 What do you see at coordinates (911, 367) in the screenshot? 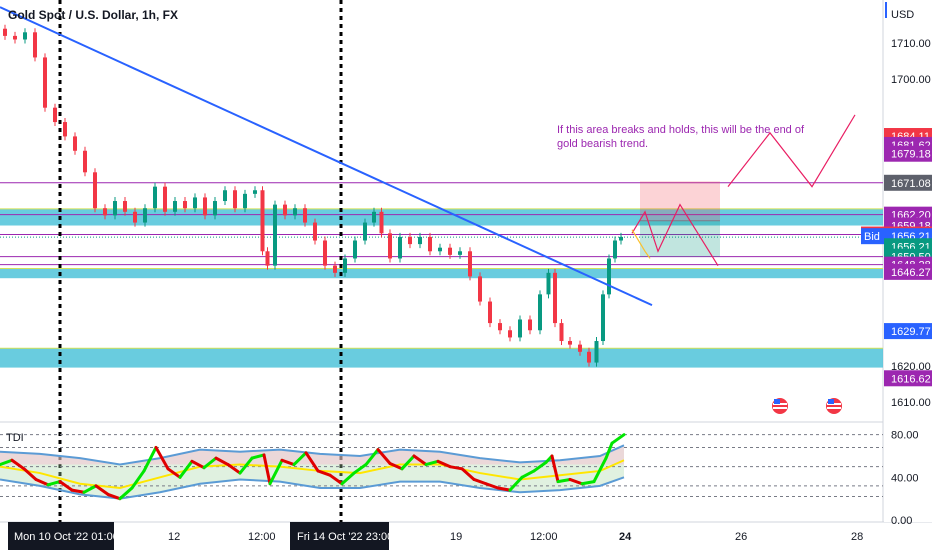
I see `y-tick: 1620.00` at bounding box center [911, 367].